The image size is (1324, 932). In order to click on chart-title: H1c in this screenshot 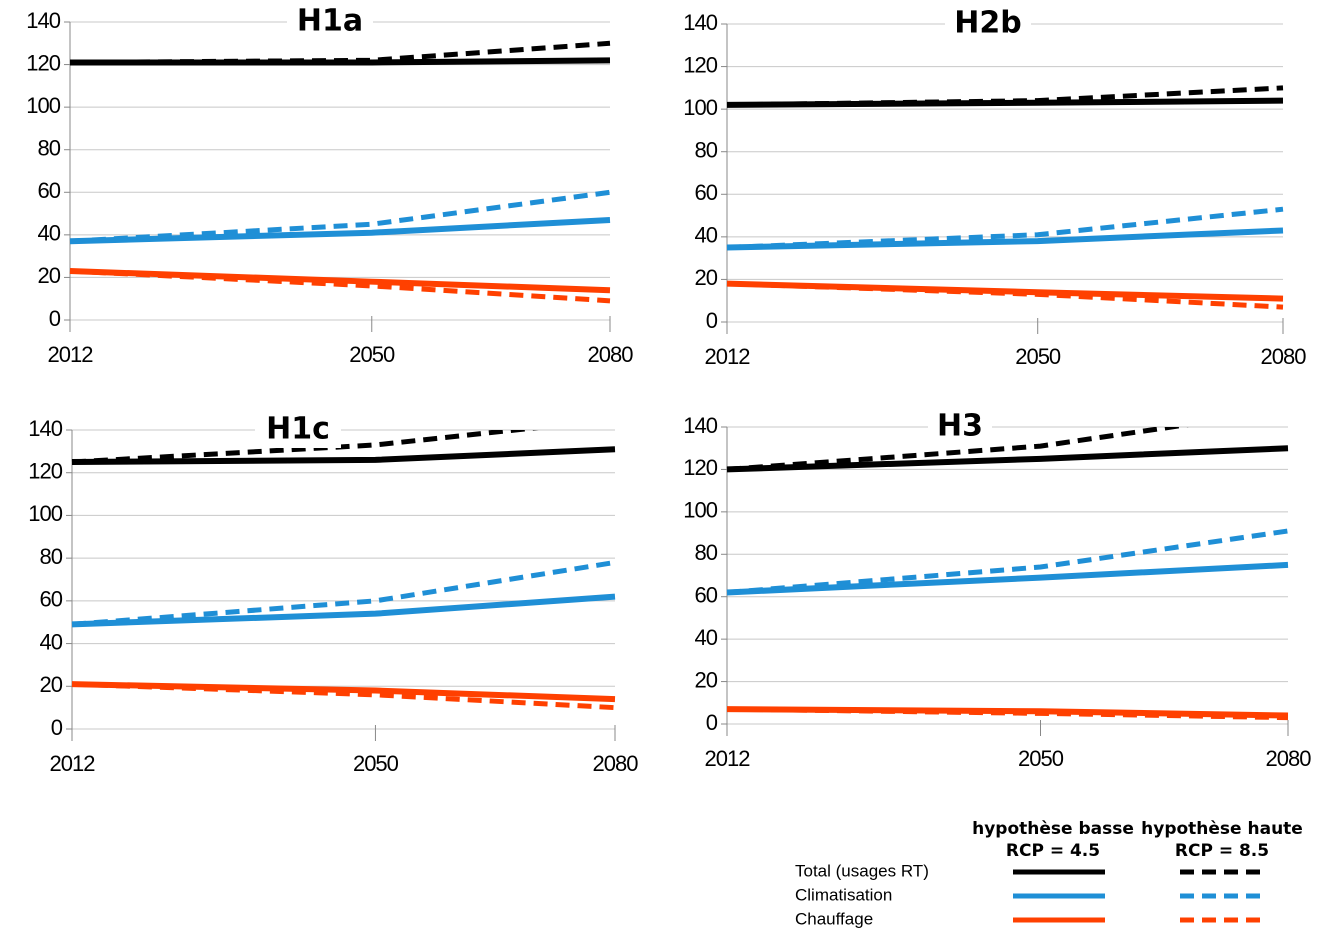, I will do `click(298, 429)`.